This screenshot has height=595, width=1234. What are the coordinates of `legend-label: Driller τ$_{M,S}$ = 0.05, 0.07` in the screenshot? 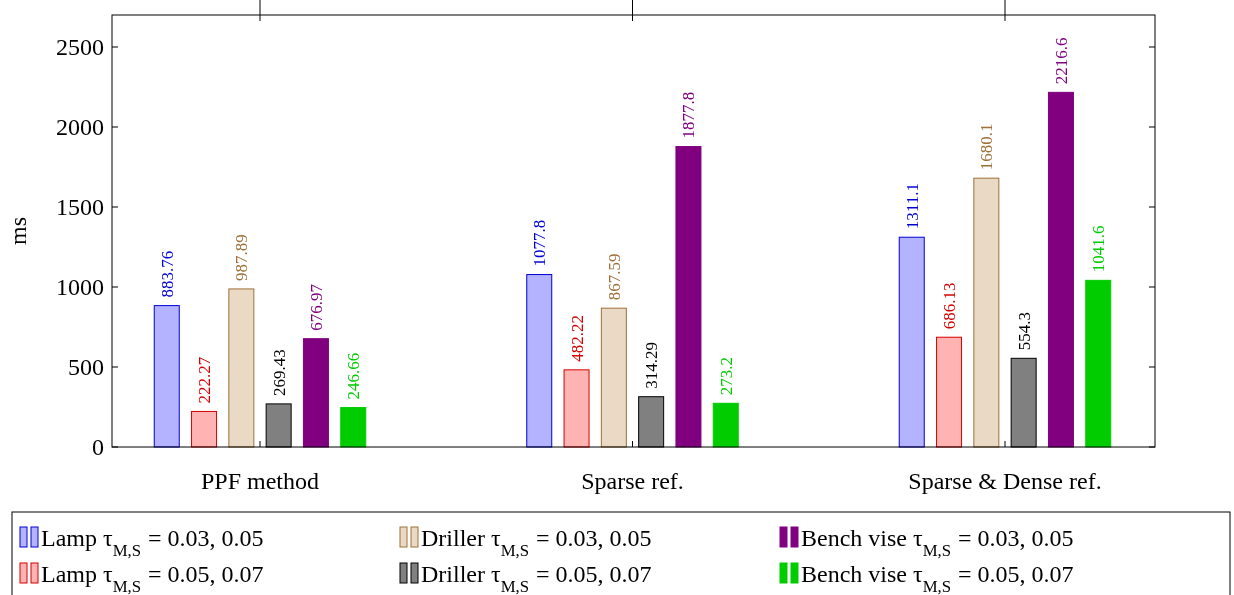 It's located at (536, 578).